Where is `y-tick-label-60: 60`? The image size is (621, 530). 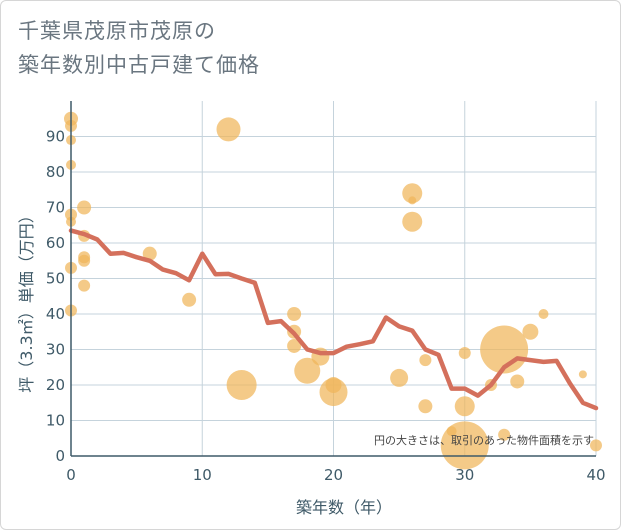
y-tick-label-60: 60 is located at coordinates (55, 243).